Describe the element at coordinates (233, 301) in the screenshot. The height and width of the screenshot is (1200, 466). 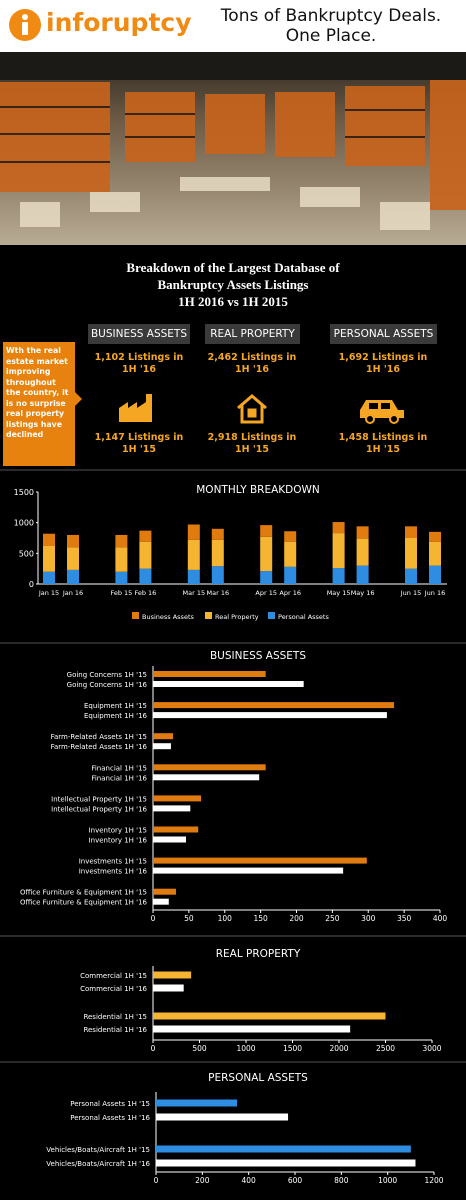
I see `title-line: 1H 2016 vs 1H 2015` at that location.